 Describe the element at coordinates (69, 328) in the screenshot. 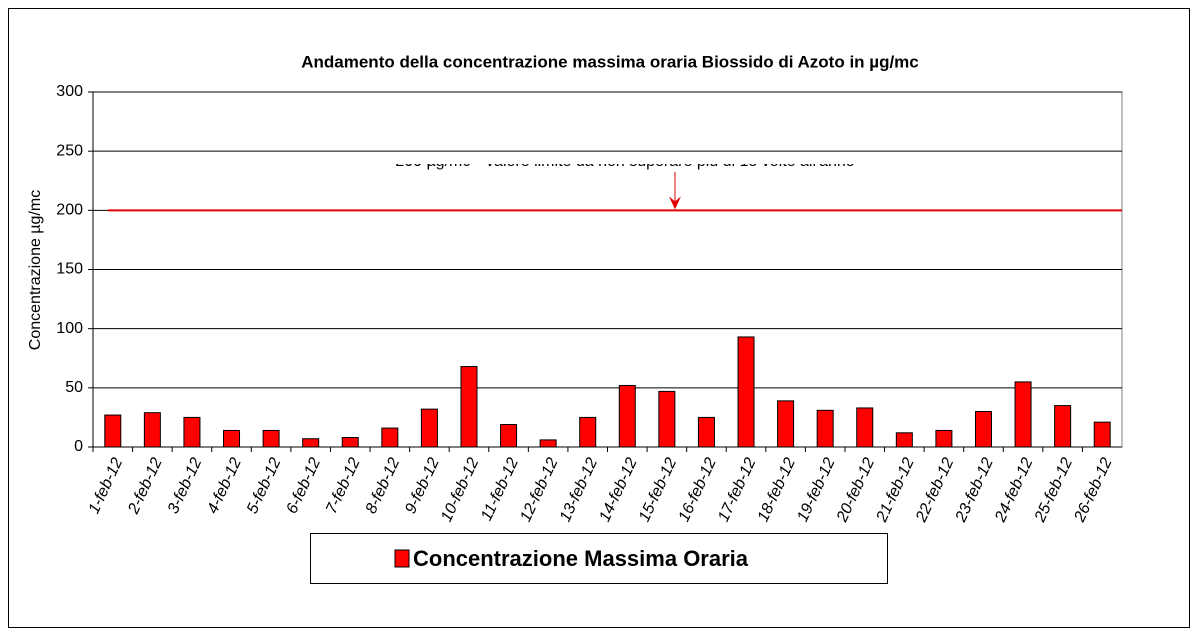

I see `y-tick-label: 100` at that location.